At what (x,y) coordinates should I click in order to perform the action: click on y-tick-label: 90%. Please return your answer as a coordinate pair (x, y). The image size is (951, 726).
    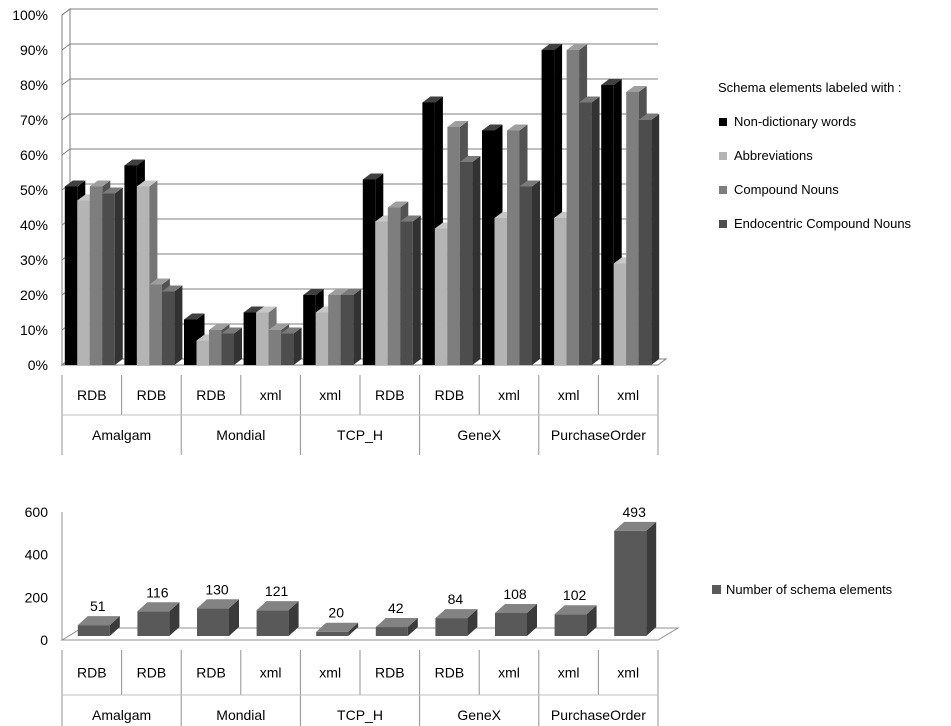
    Looking at the image, I should click on (34, 50).